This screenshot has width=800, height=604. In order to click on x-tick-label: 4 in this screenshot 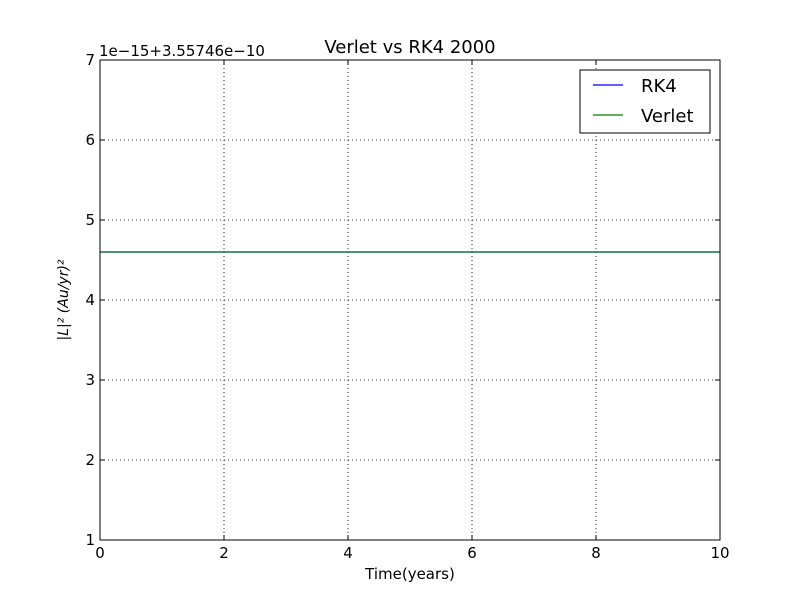, I will do `click(348, 553)`.